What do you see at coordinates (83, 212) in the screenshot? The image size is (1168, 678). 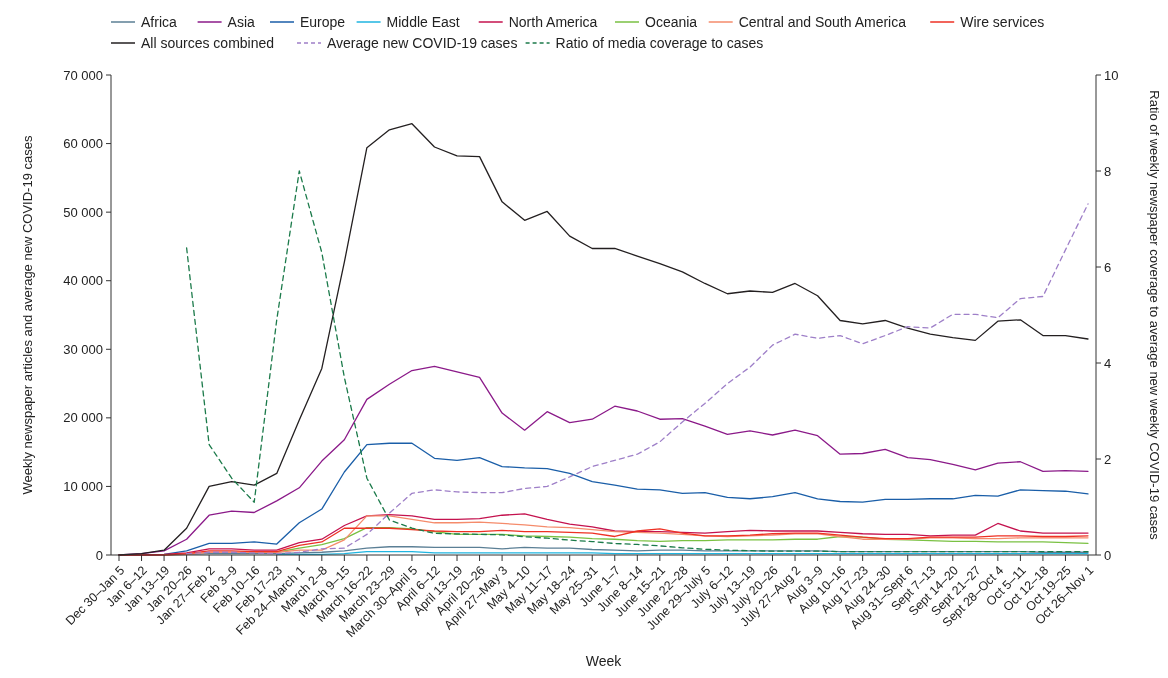 I see `y-tick-label: 50 000` at bounding box center [83, 212].